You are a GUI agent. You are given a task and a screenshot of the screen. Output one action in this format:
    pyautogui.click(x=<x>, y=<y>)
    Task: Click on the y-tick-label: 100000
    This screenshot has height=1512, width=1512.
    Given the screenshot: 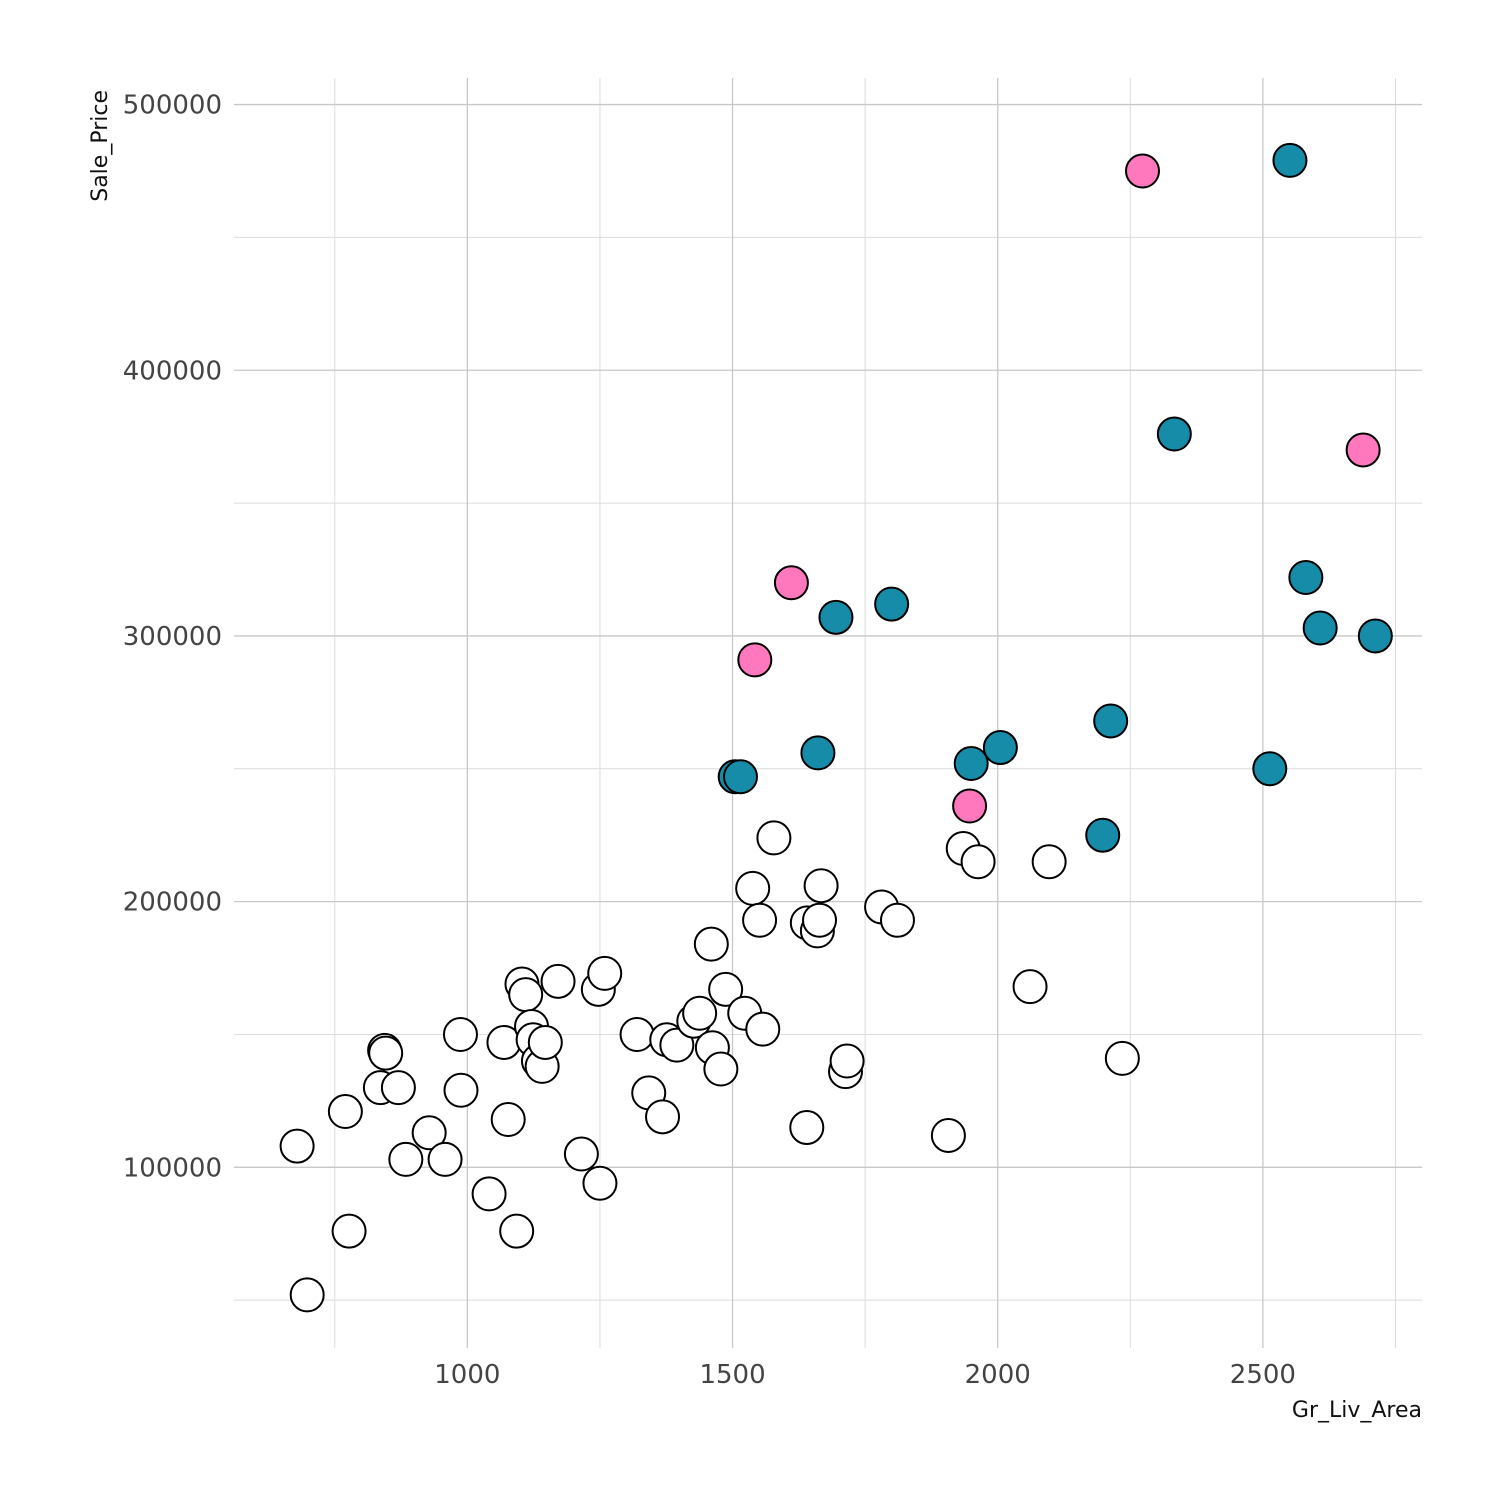 What is the action you would take?
    pyautogui.click(x=172, y=1168)
    